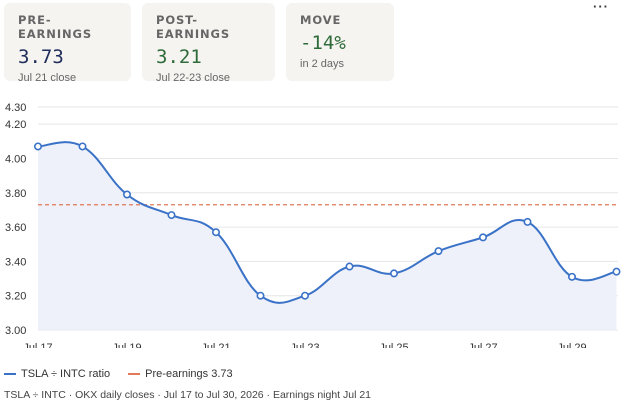 This screenshot has height=413, width=632. What do you see at coordinates (15, 108) in the screenshot?
I see `y-tick-label: 4.30` at bounding box center [15, 108].